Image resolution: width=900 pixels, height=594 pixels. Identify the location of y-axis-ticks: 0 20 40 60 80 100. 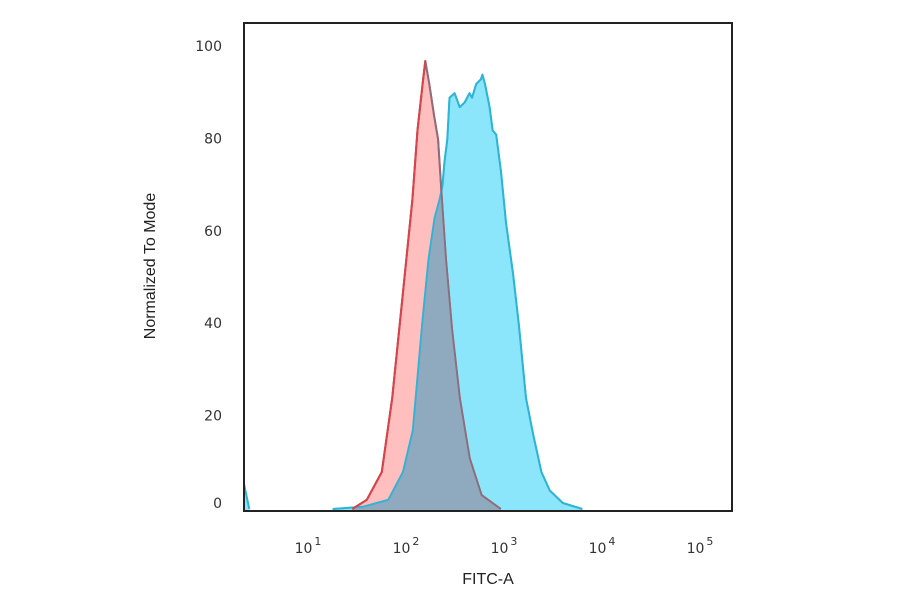
(208, 275).